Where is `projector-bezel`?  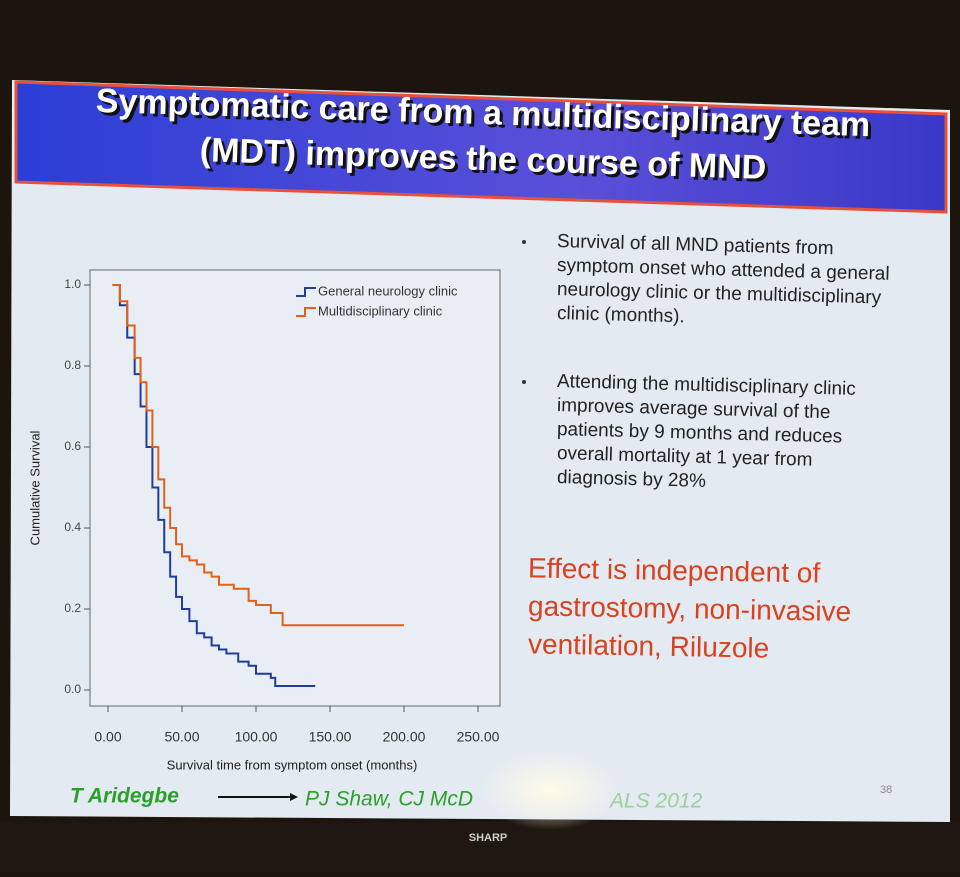
projector-bezel is located at coordinates (480, 847).